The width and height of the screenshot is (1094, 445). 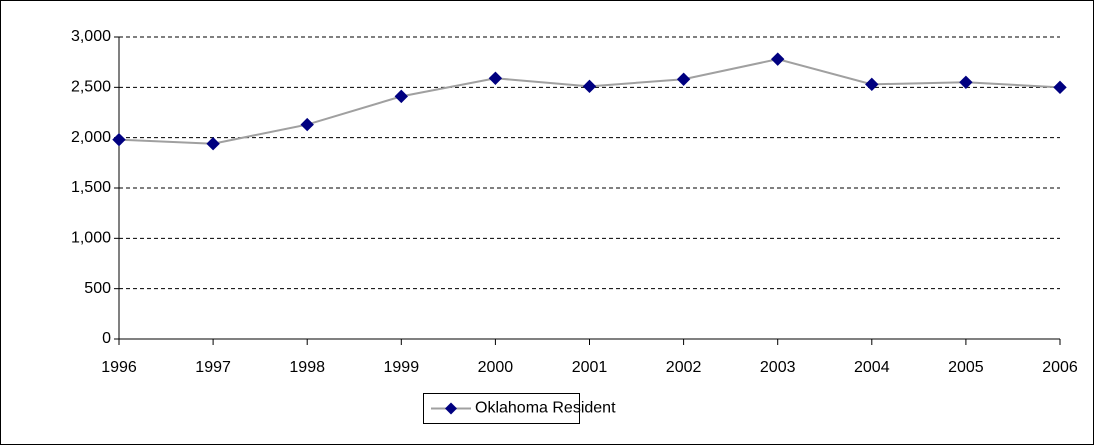 What do you see at coordinates (545, 408) in the screenshot?
I see `legend-label: Oklahoma Resident` at bounding box center [545, 408].